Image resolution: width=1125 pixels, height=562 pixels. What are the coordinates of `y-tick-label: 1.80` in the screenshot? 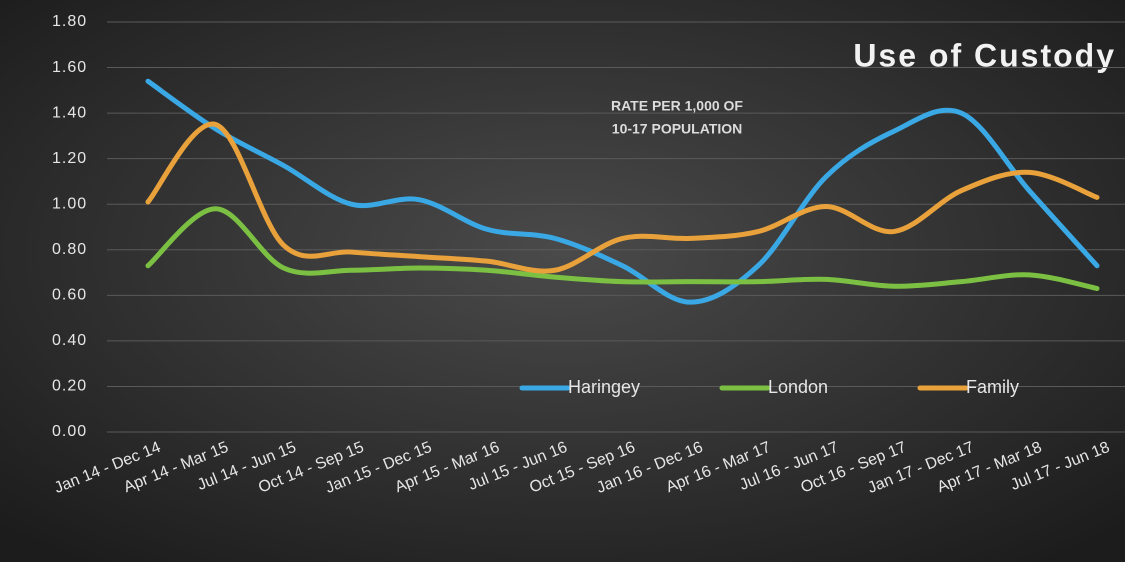 It's located at (69, 21).